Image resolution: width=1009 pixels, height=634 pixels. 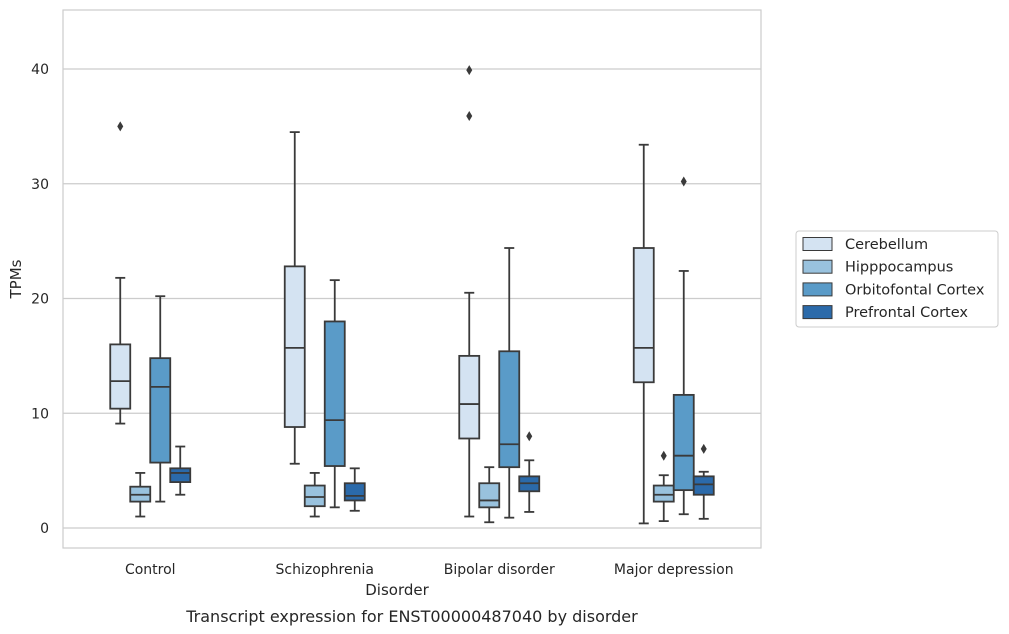 I want to click on legend-frame, so click(x=897, y=279).